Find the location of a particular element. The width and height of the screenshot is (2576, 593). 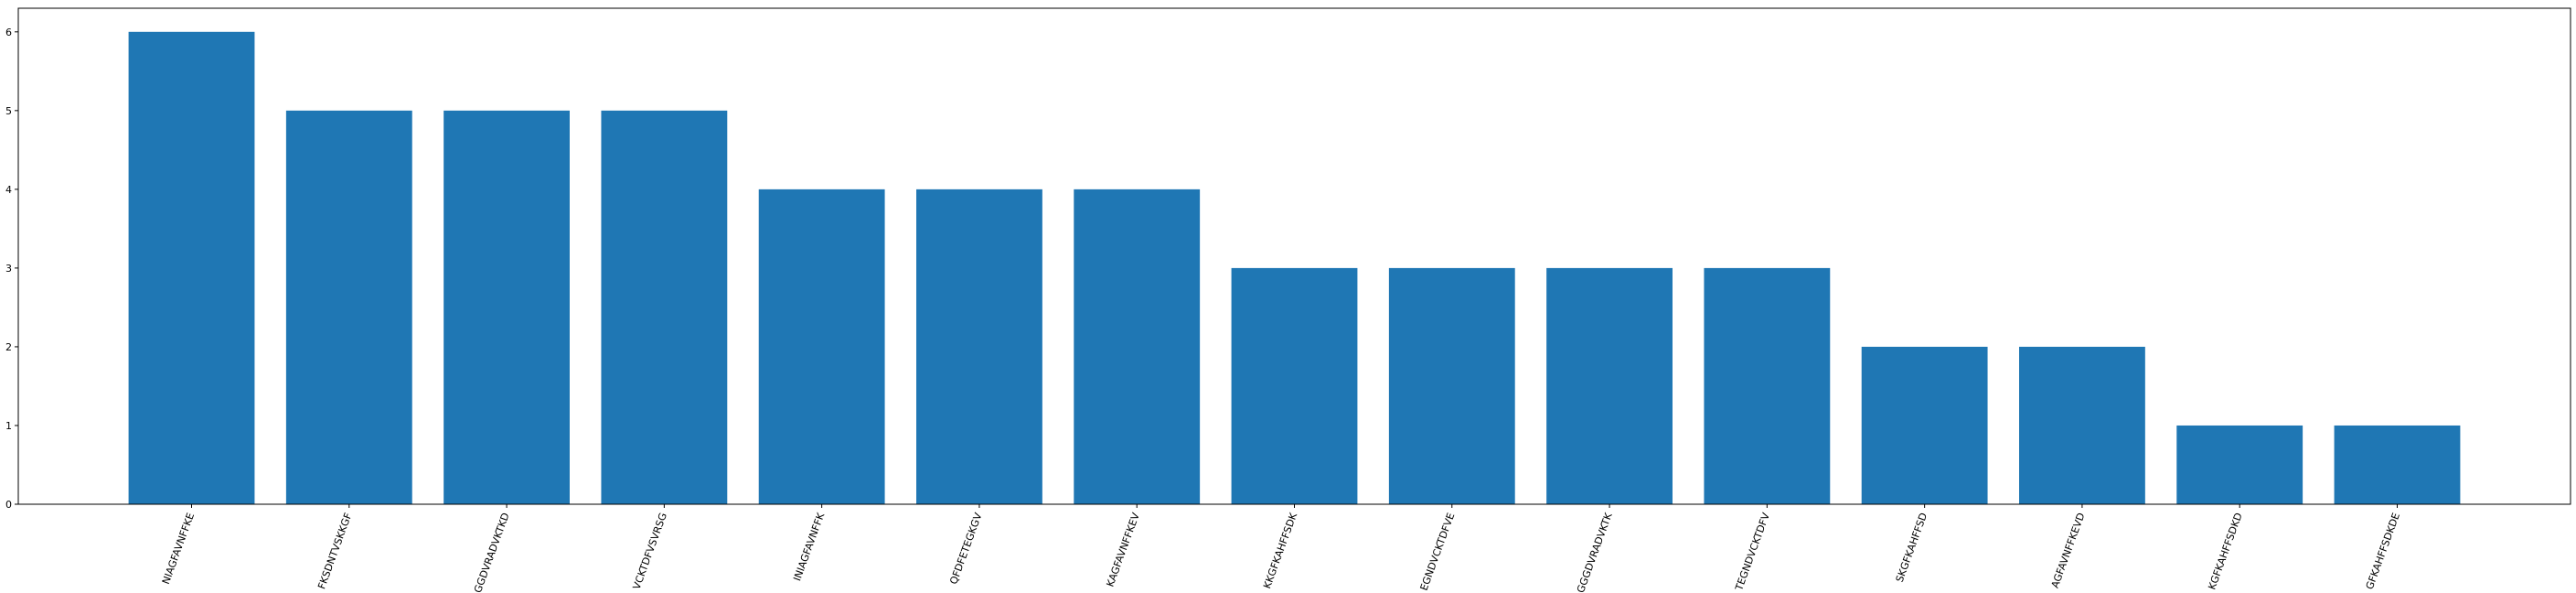

x-tick-label: KKGFKAHFFSDK is located at coordinates (1280, 550).